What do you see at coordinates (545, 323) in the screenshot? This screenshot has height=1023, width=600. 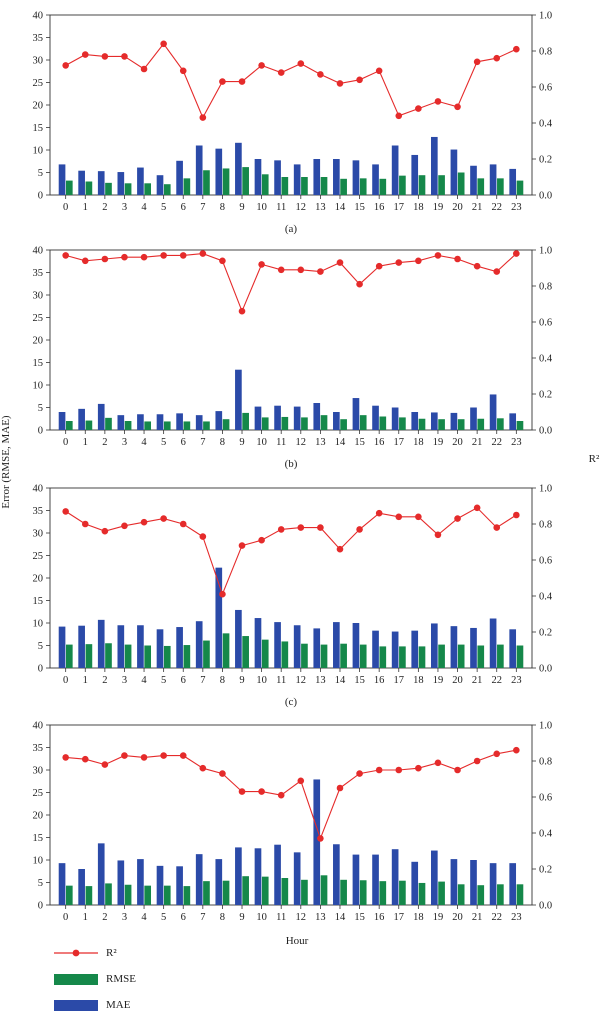 I see `y2-tick-label: 0.6` at bounding box center [545, 323].